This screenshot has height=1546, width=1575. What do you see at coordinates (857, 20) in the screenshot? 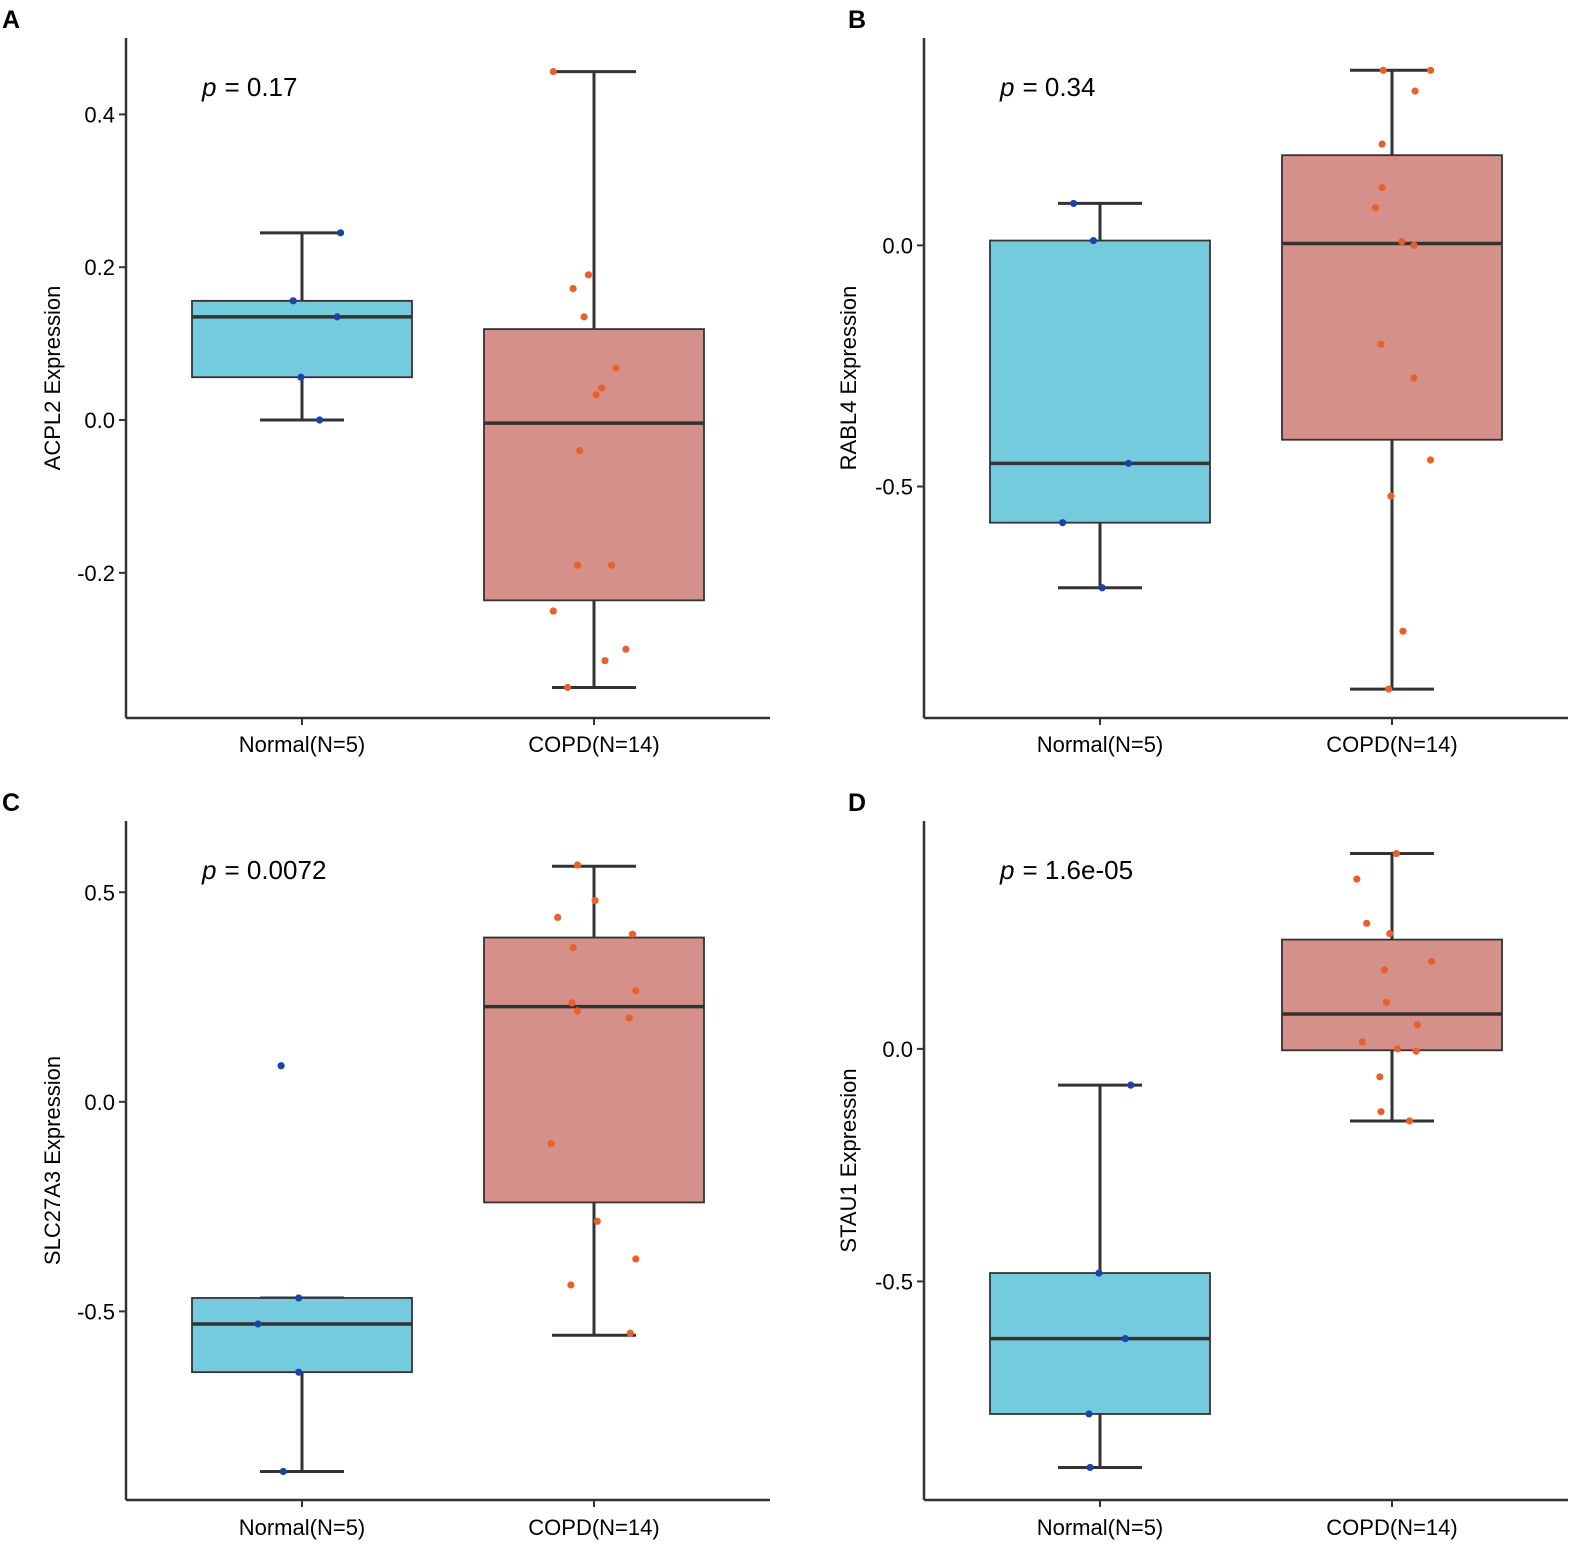
I see `panel-letter: B` at bounding box center [857, 20].